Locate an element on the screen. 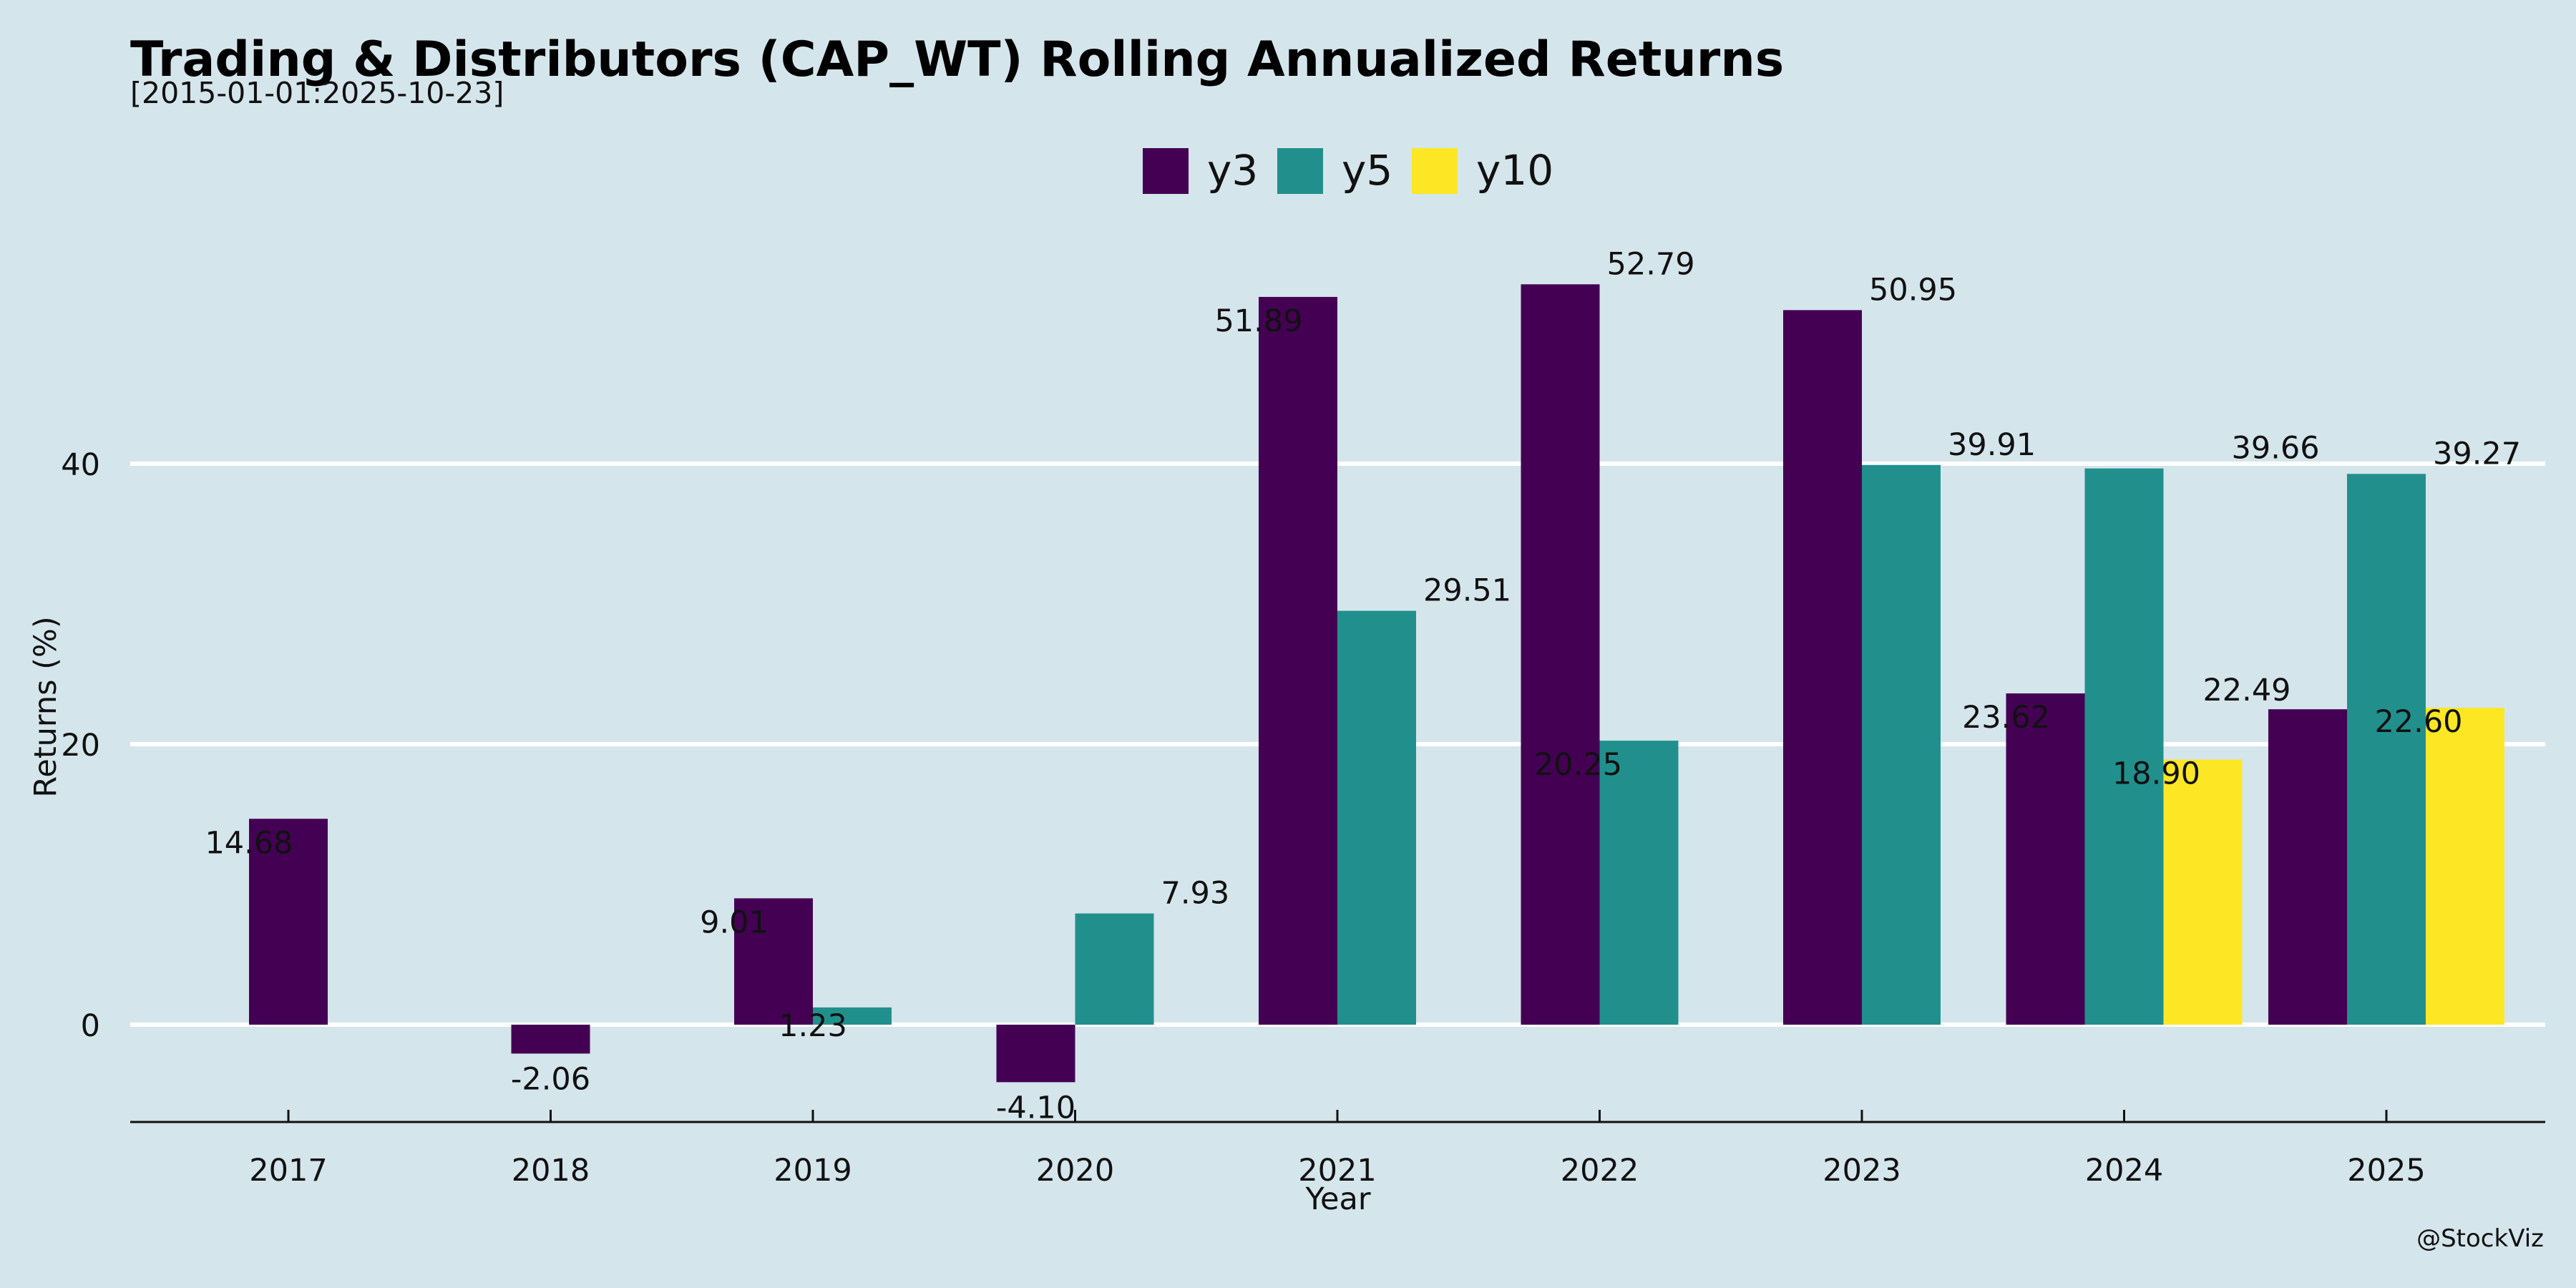 The image size is (2576, 1288). x-tick-label: 2019 is located at coordinates (813, 1171).